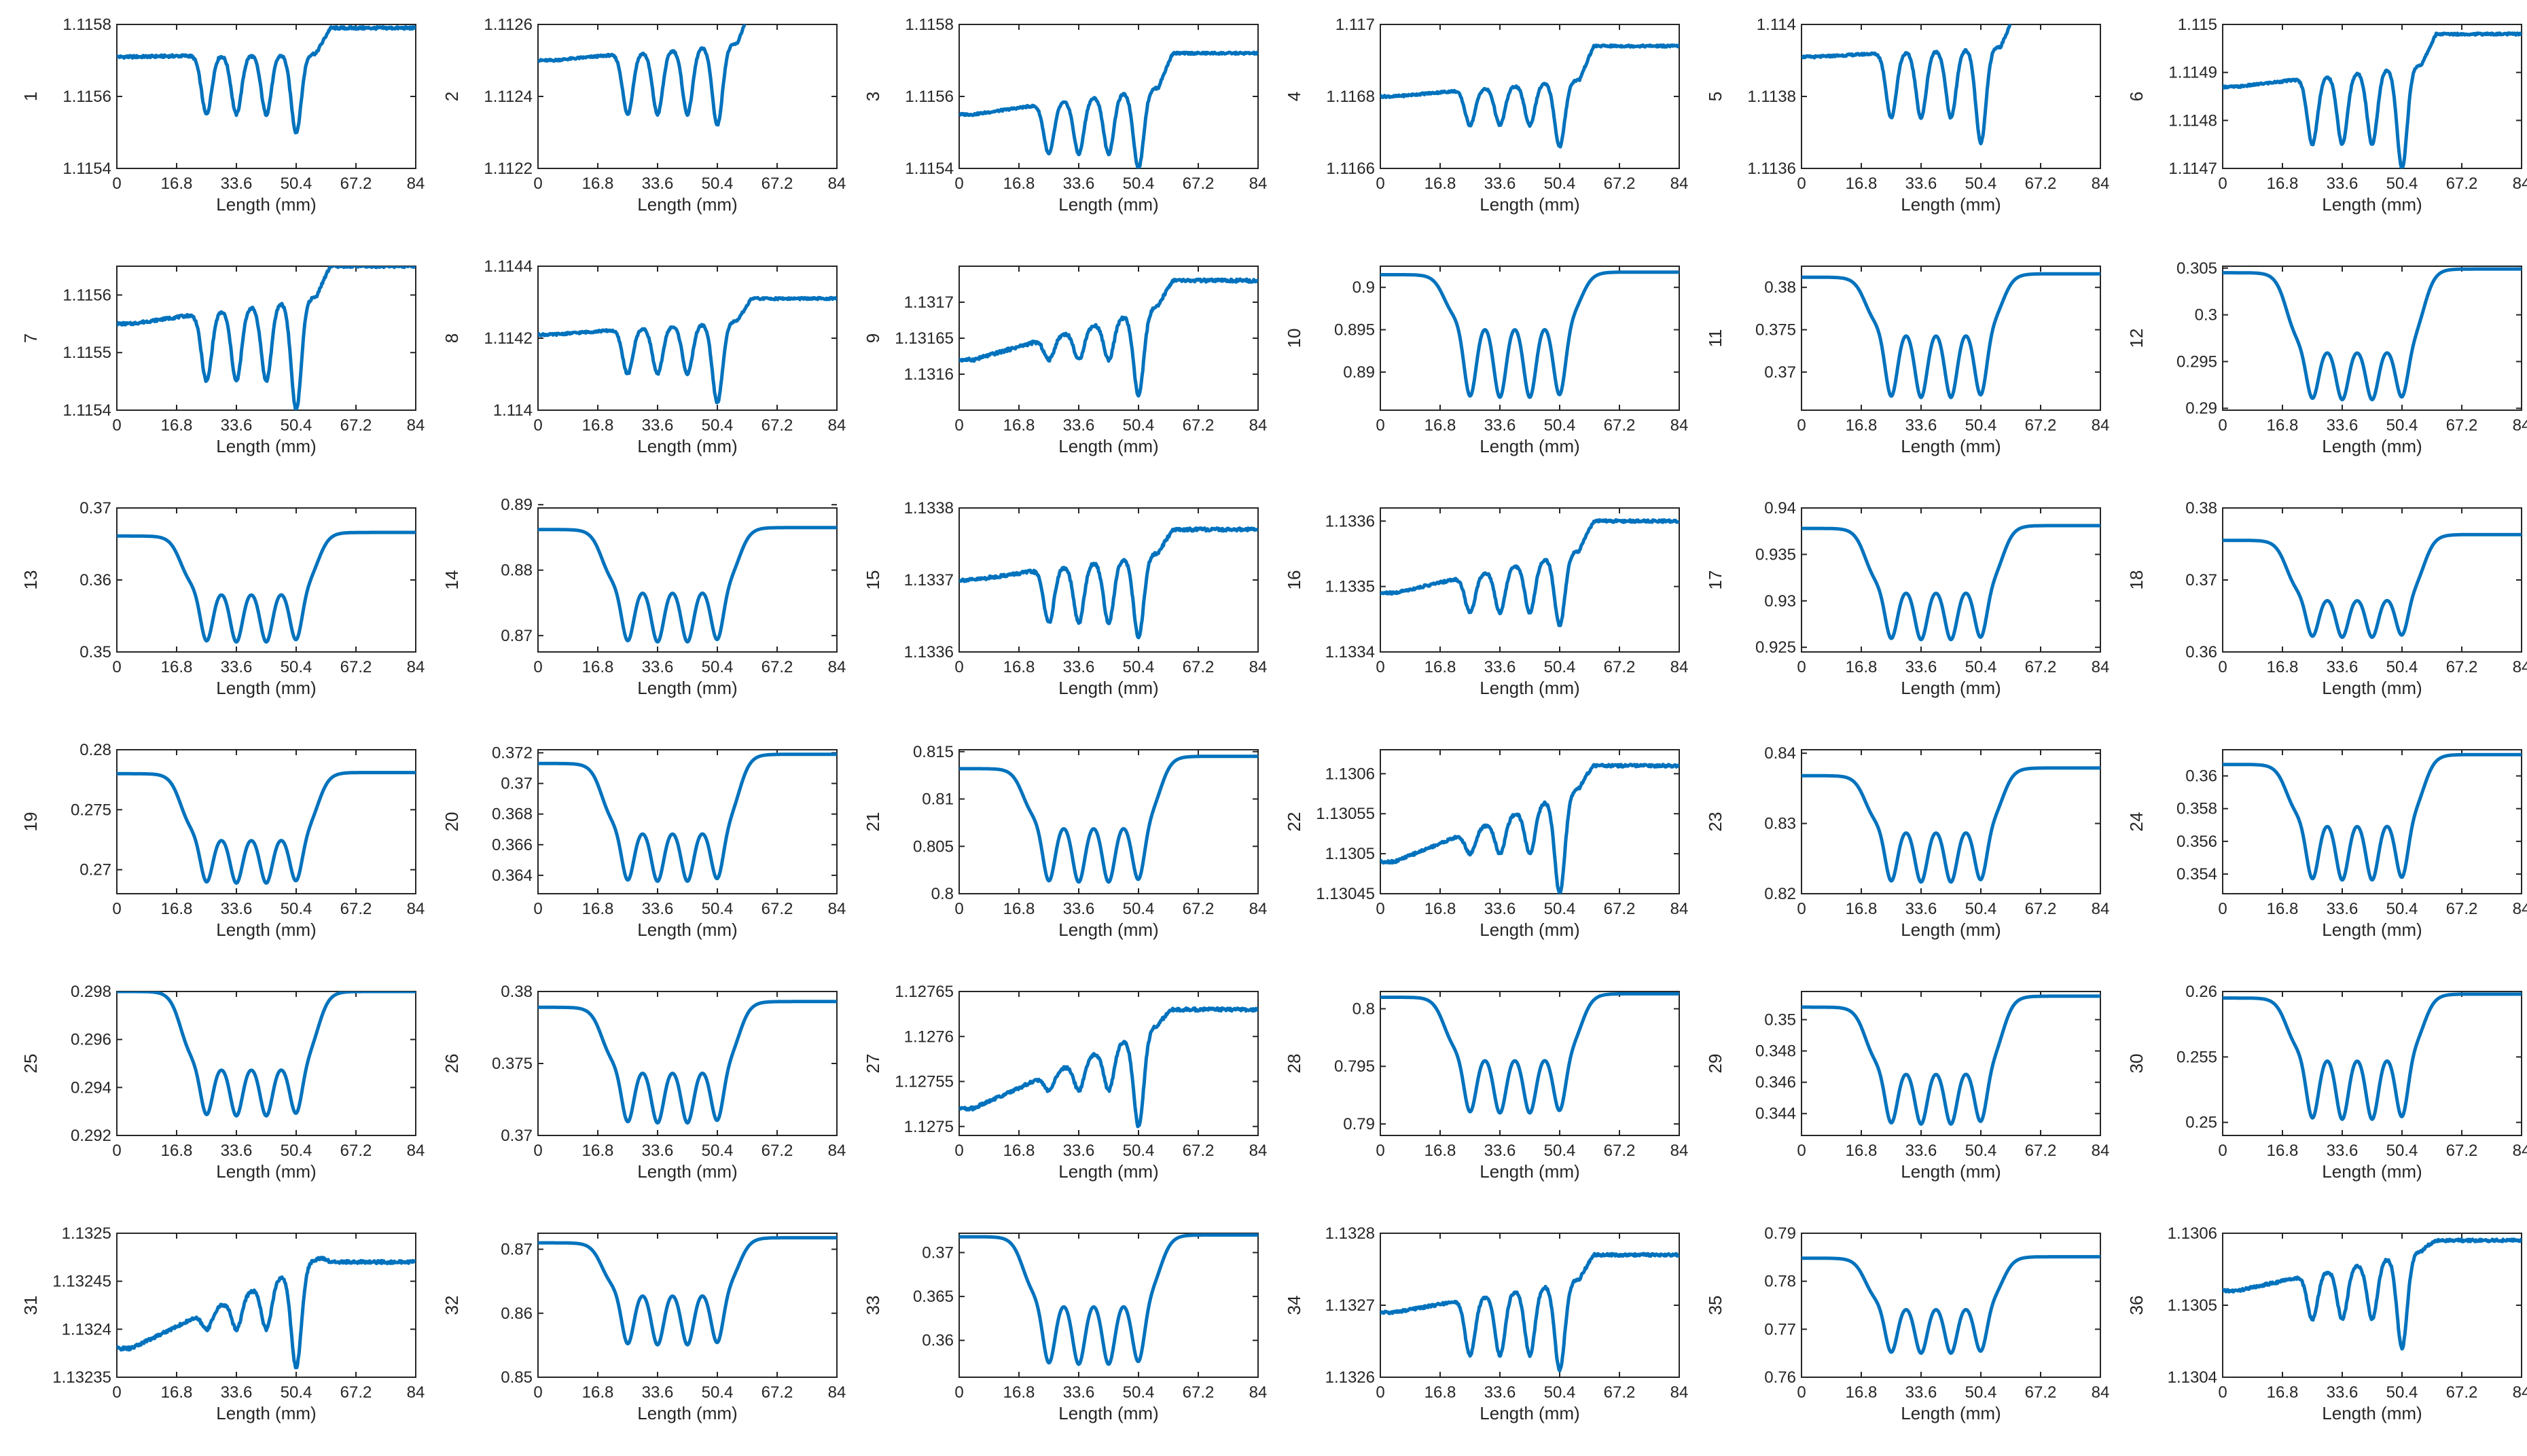  What do you see at coordinates (924, 338) in the screenshot?
I see `y-tick-label: 1.13165` at bounding box center [924, 338].